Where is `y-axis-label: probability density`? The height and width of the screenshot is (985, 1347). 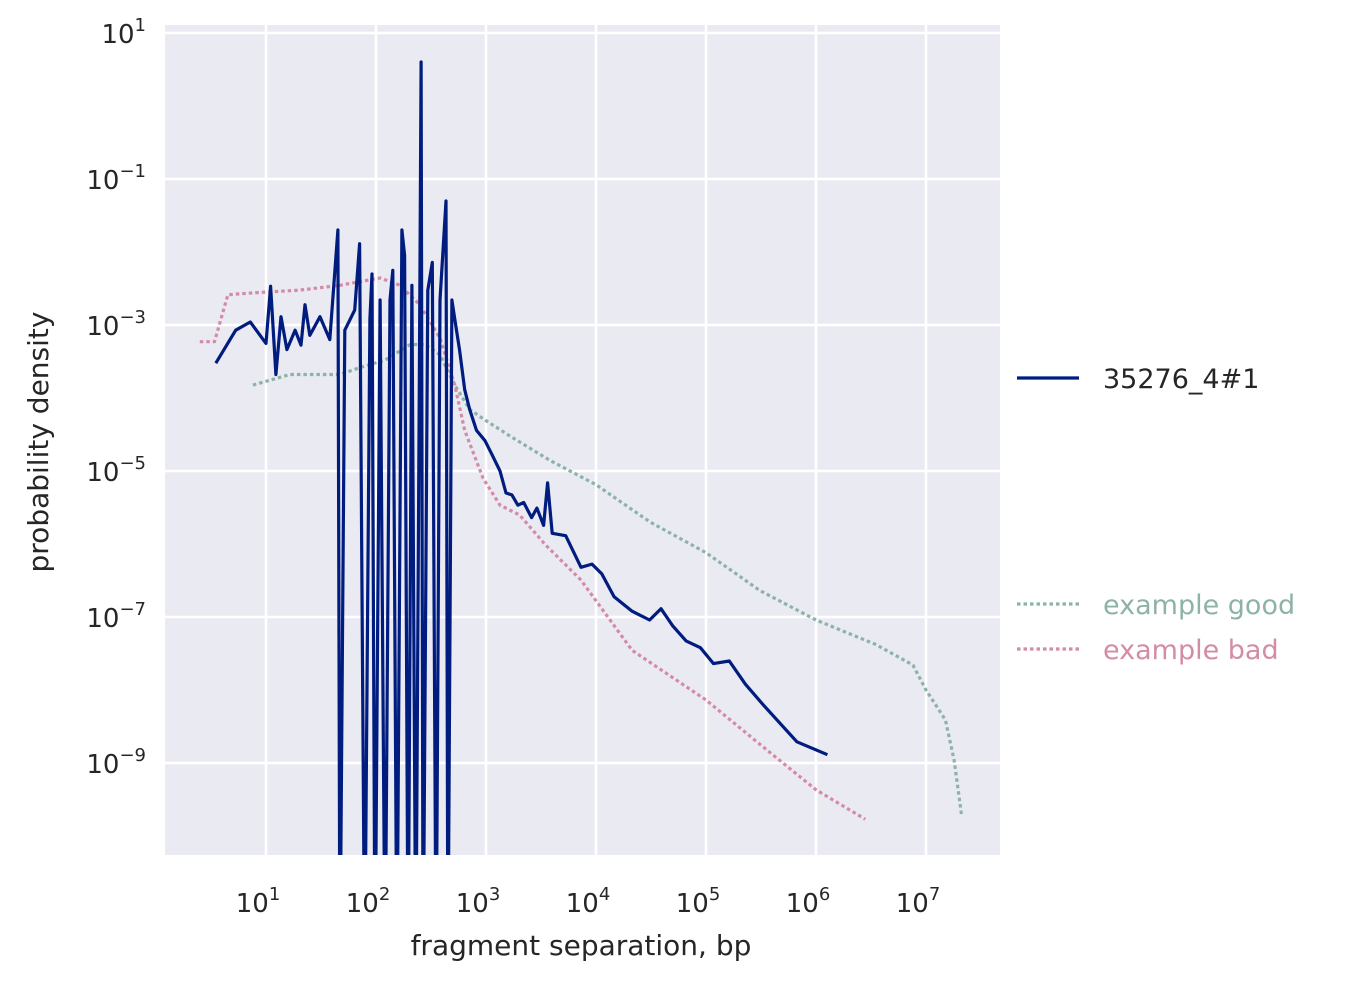 y-axis-label: probability density is located at coordinates (38, 442).